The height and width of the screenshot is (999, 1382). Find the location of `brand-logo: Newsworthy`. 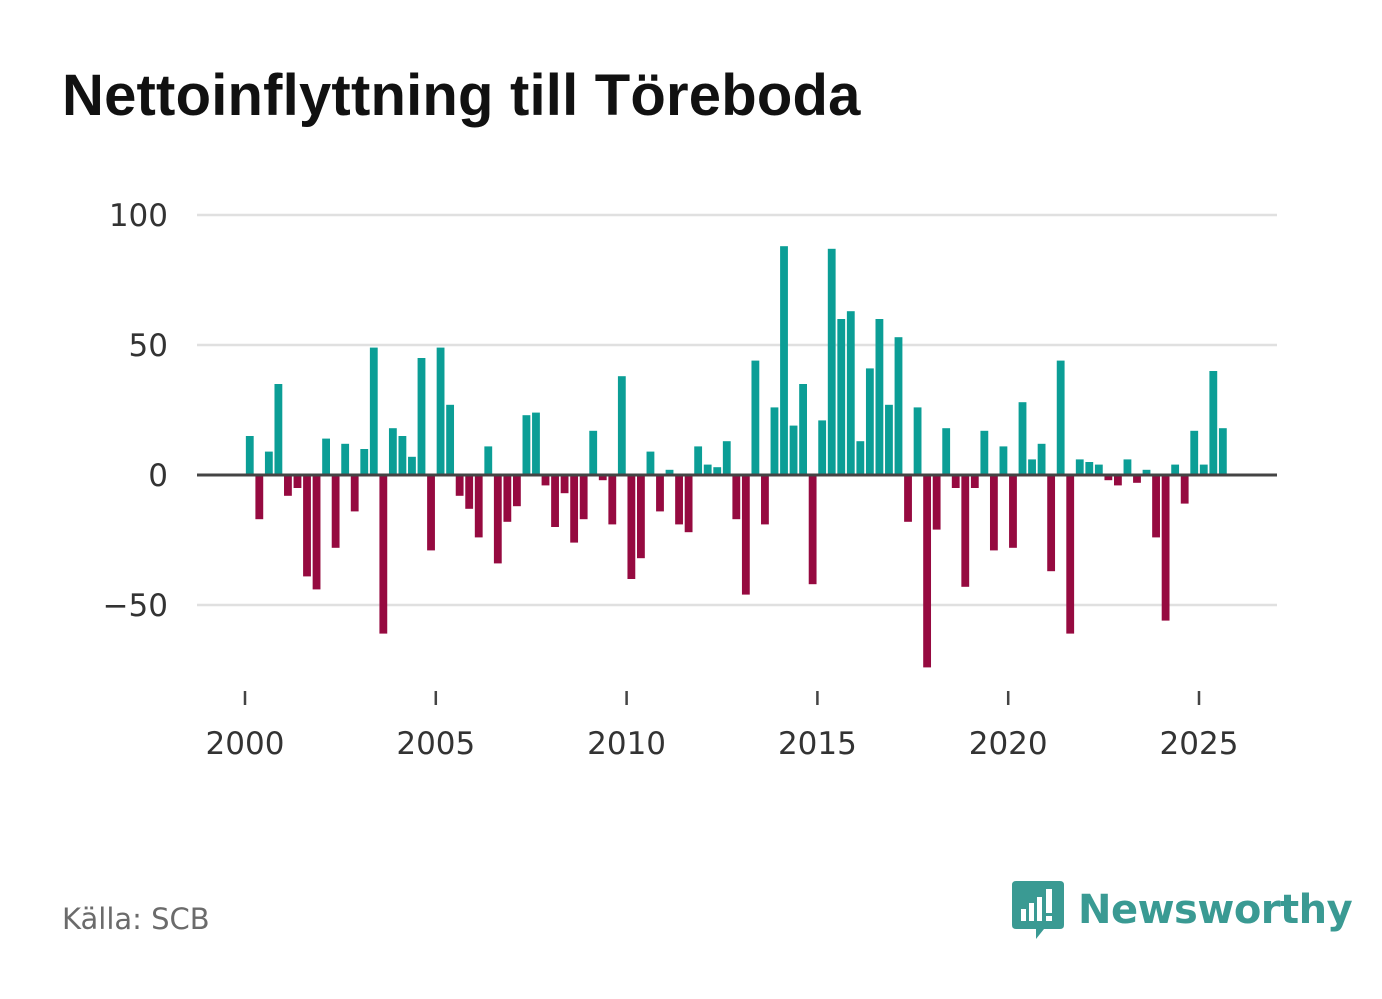

brand-logo: Newsworthy is located at coordinates (1181, 910).